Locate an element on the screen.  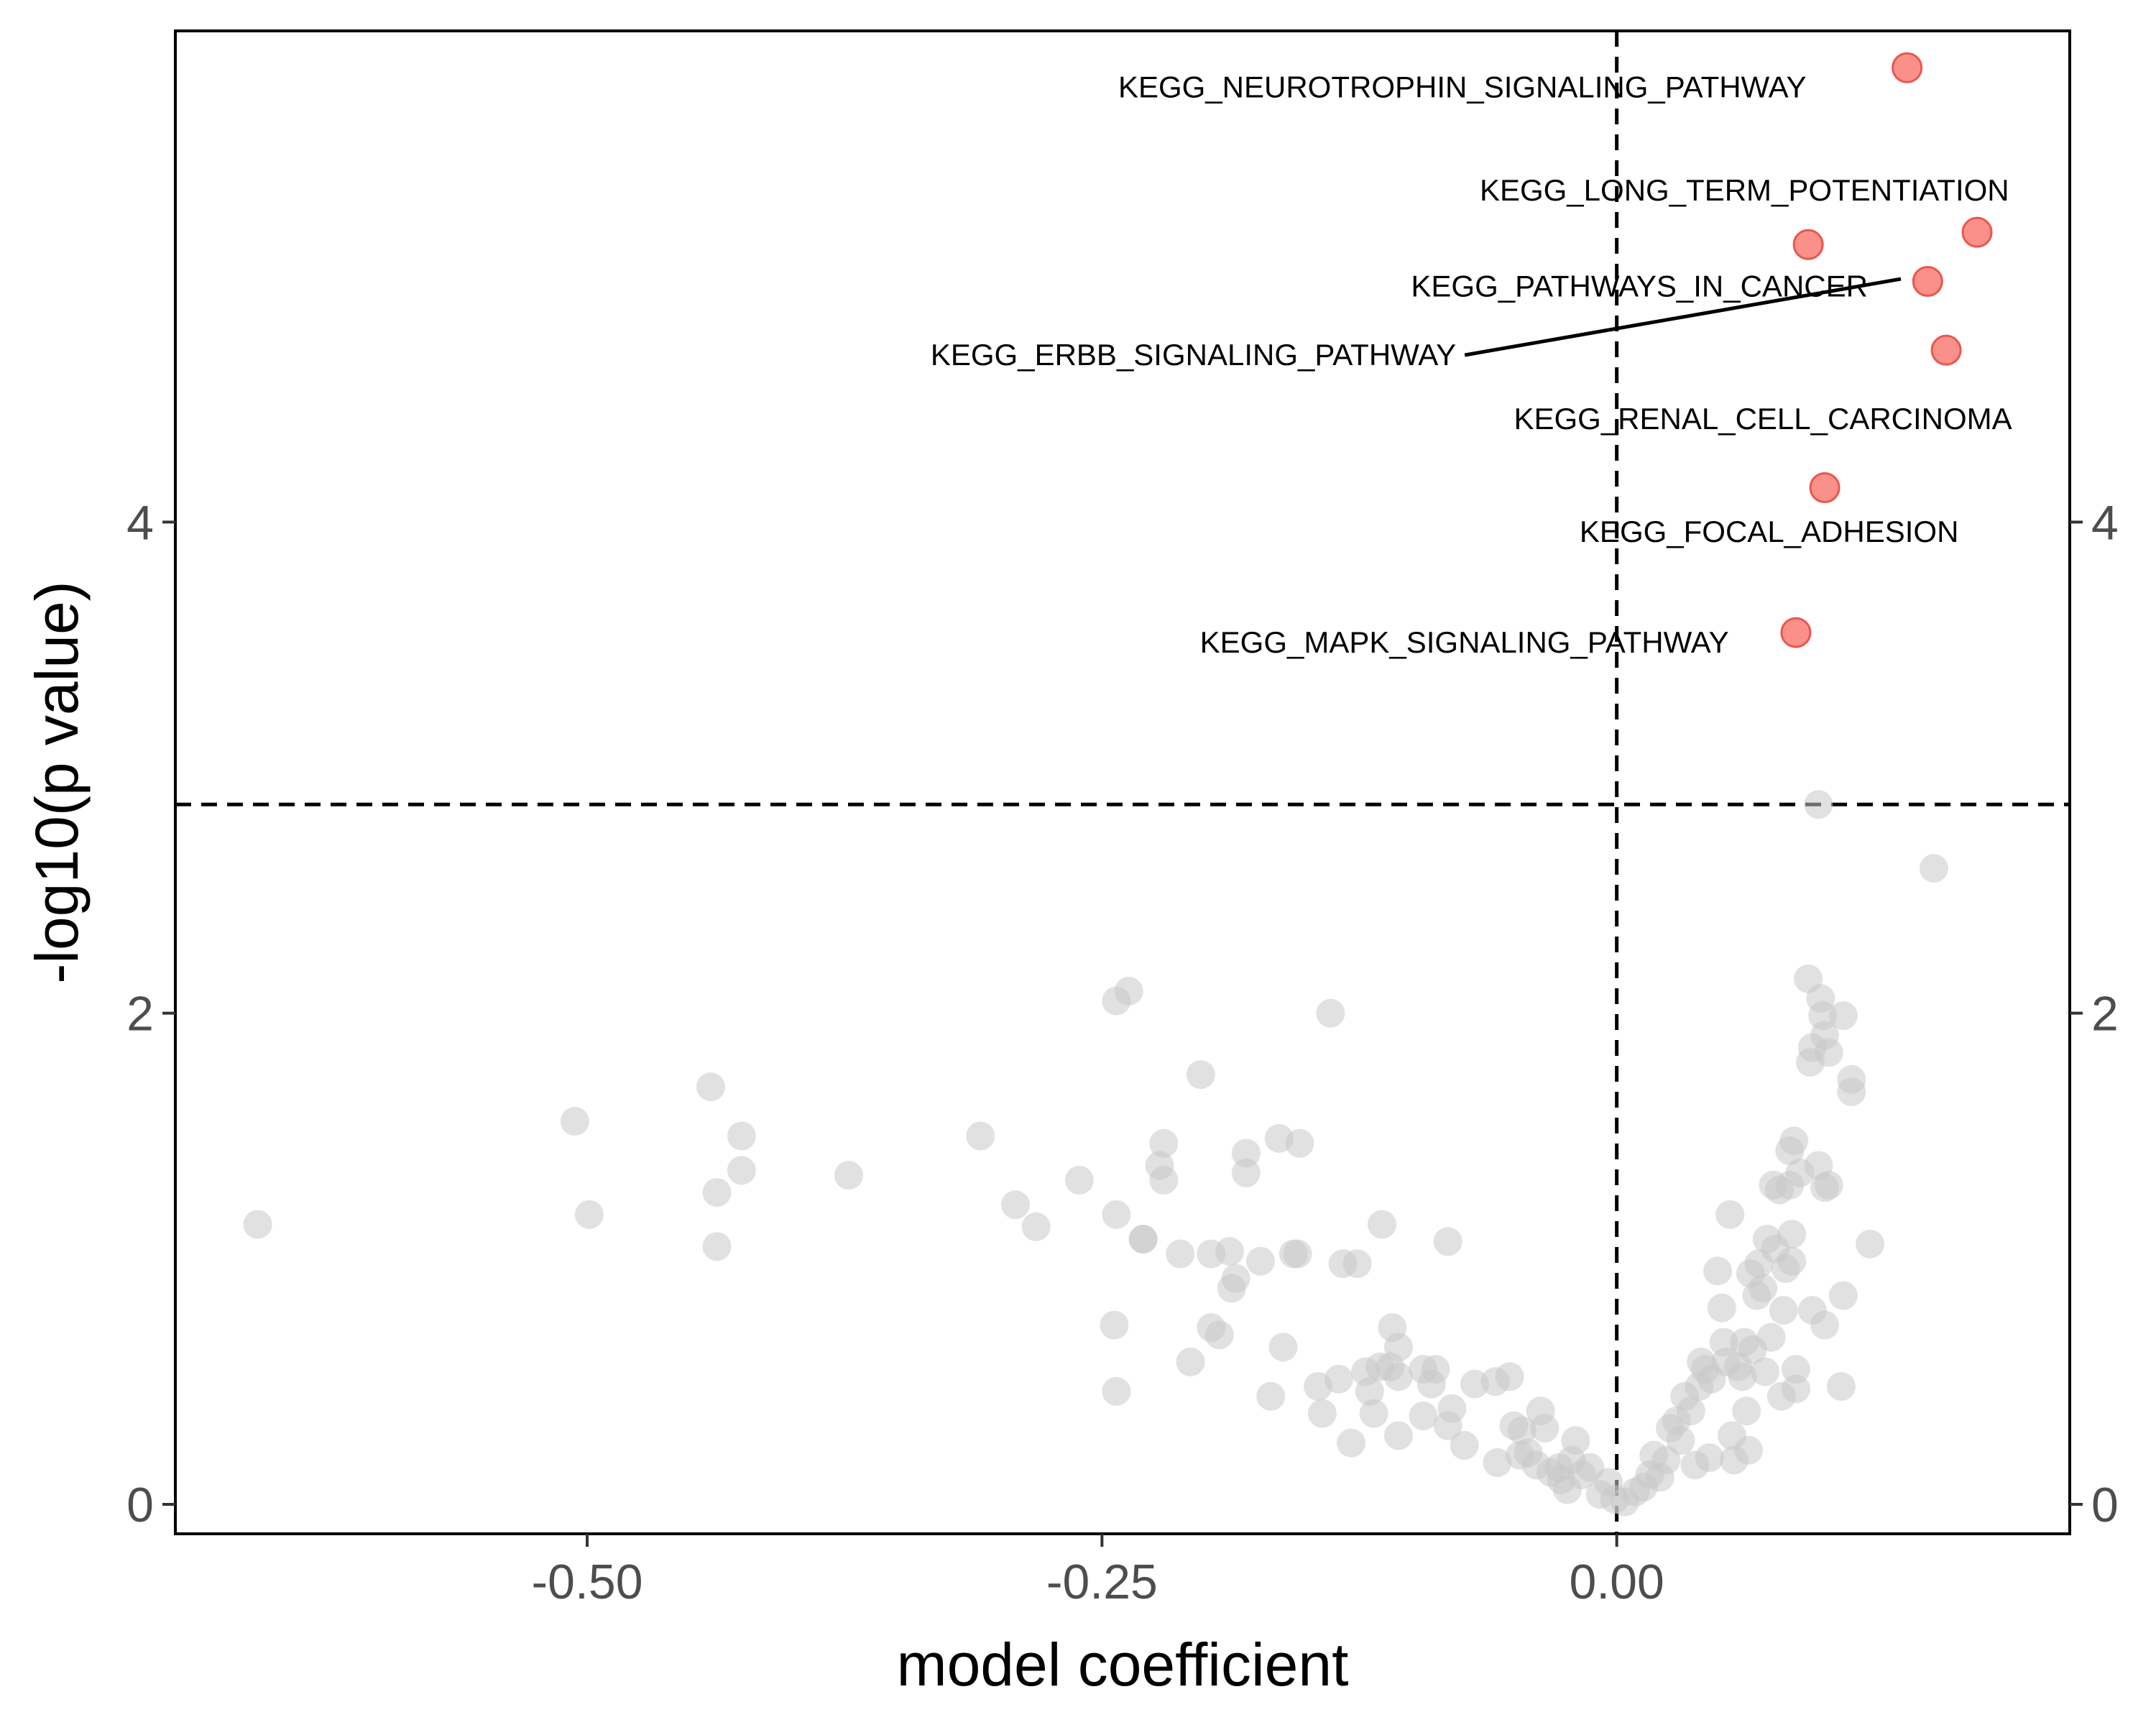
point-label: KEGG_PATHWAYS_IN_CANCER is located at coordinates (1639, 286).